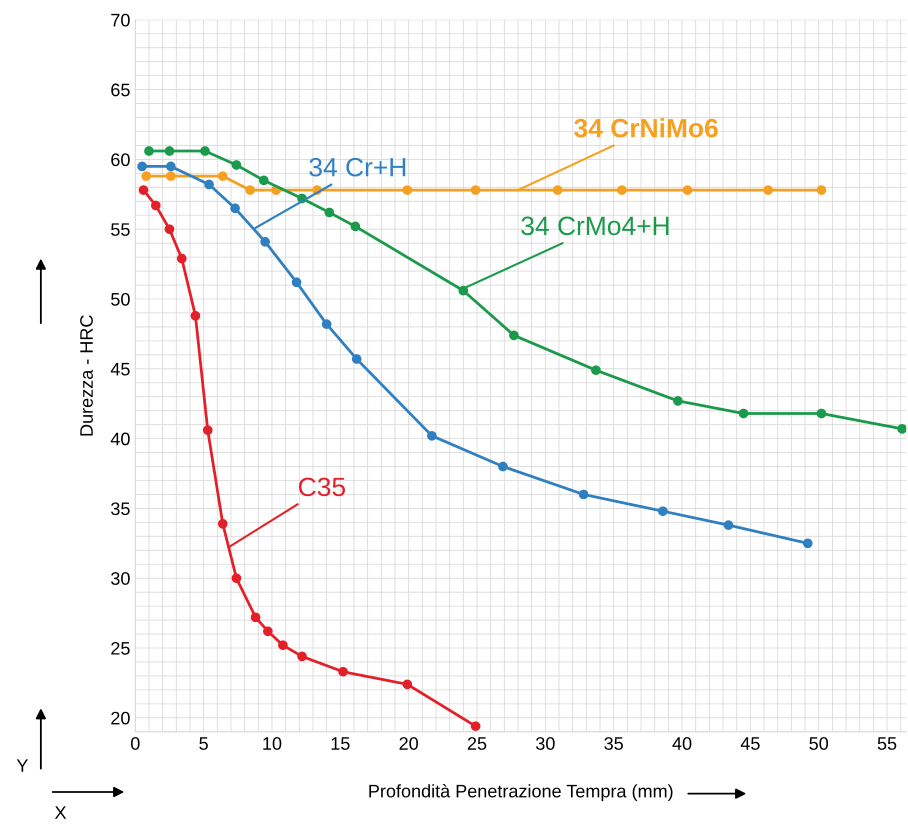 This screenshot has width=908, height=825. Describe the element at coordinates (22, 765) in the screenshot. I see `text: Y` at that location.